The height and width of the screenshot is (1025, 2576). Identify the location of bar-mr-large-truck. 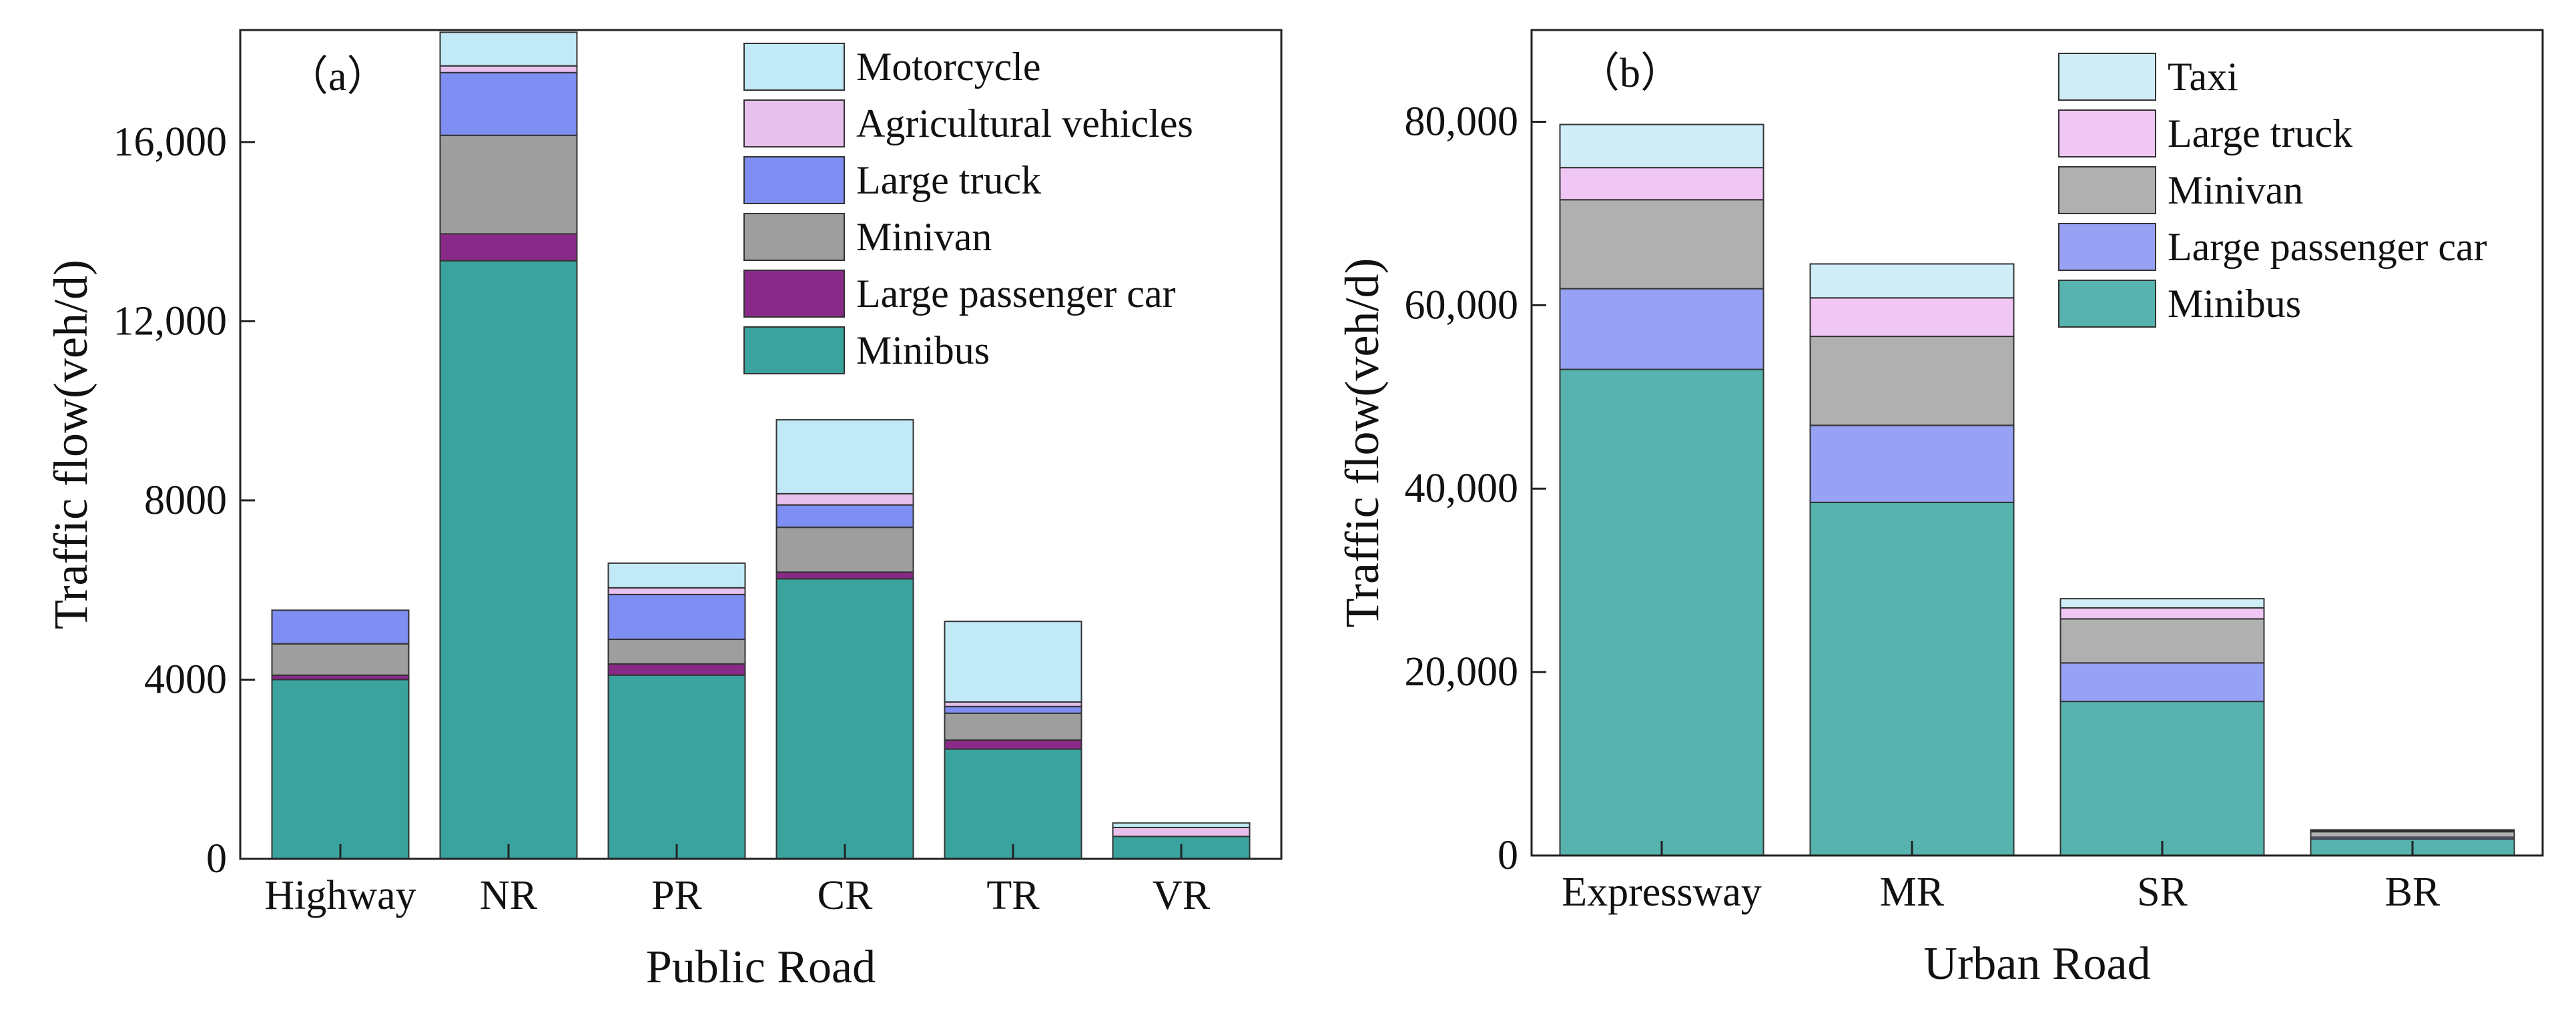
(1912, 318).